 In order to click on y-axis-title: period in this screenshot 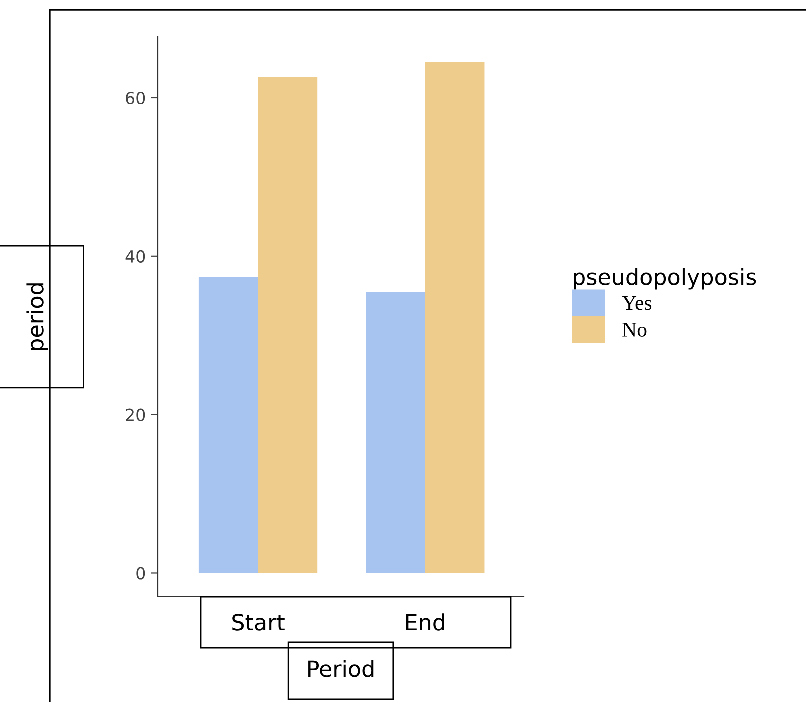, I will do `click(37, 317)`.